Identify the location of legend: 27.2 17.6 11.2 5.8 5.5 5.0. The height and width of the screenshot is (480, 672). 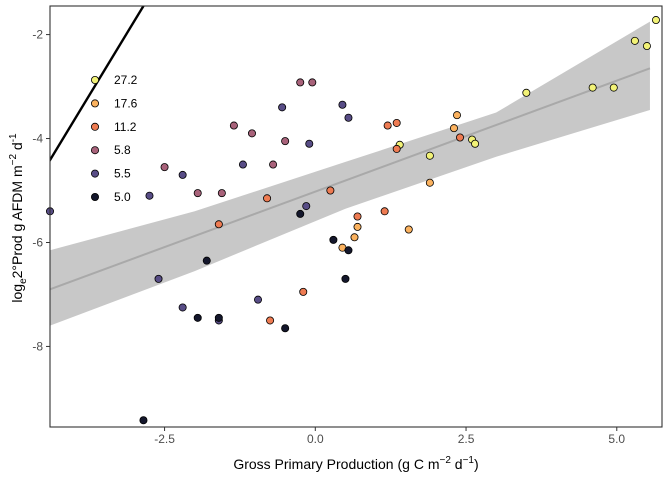
(114, 138).